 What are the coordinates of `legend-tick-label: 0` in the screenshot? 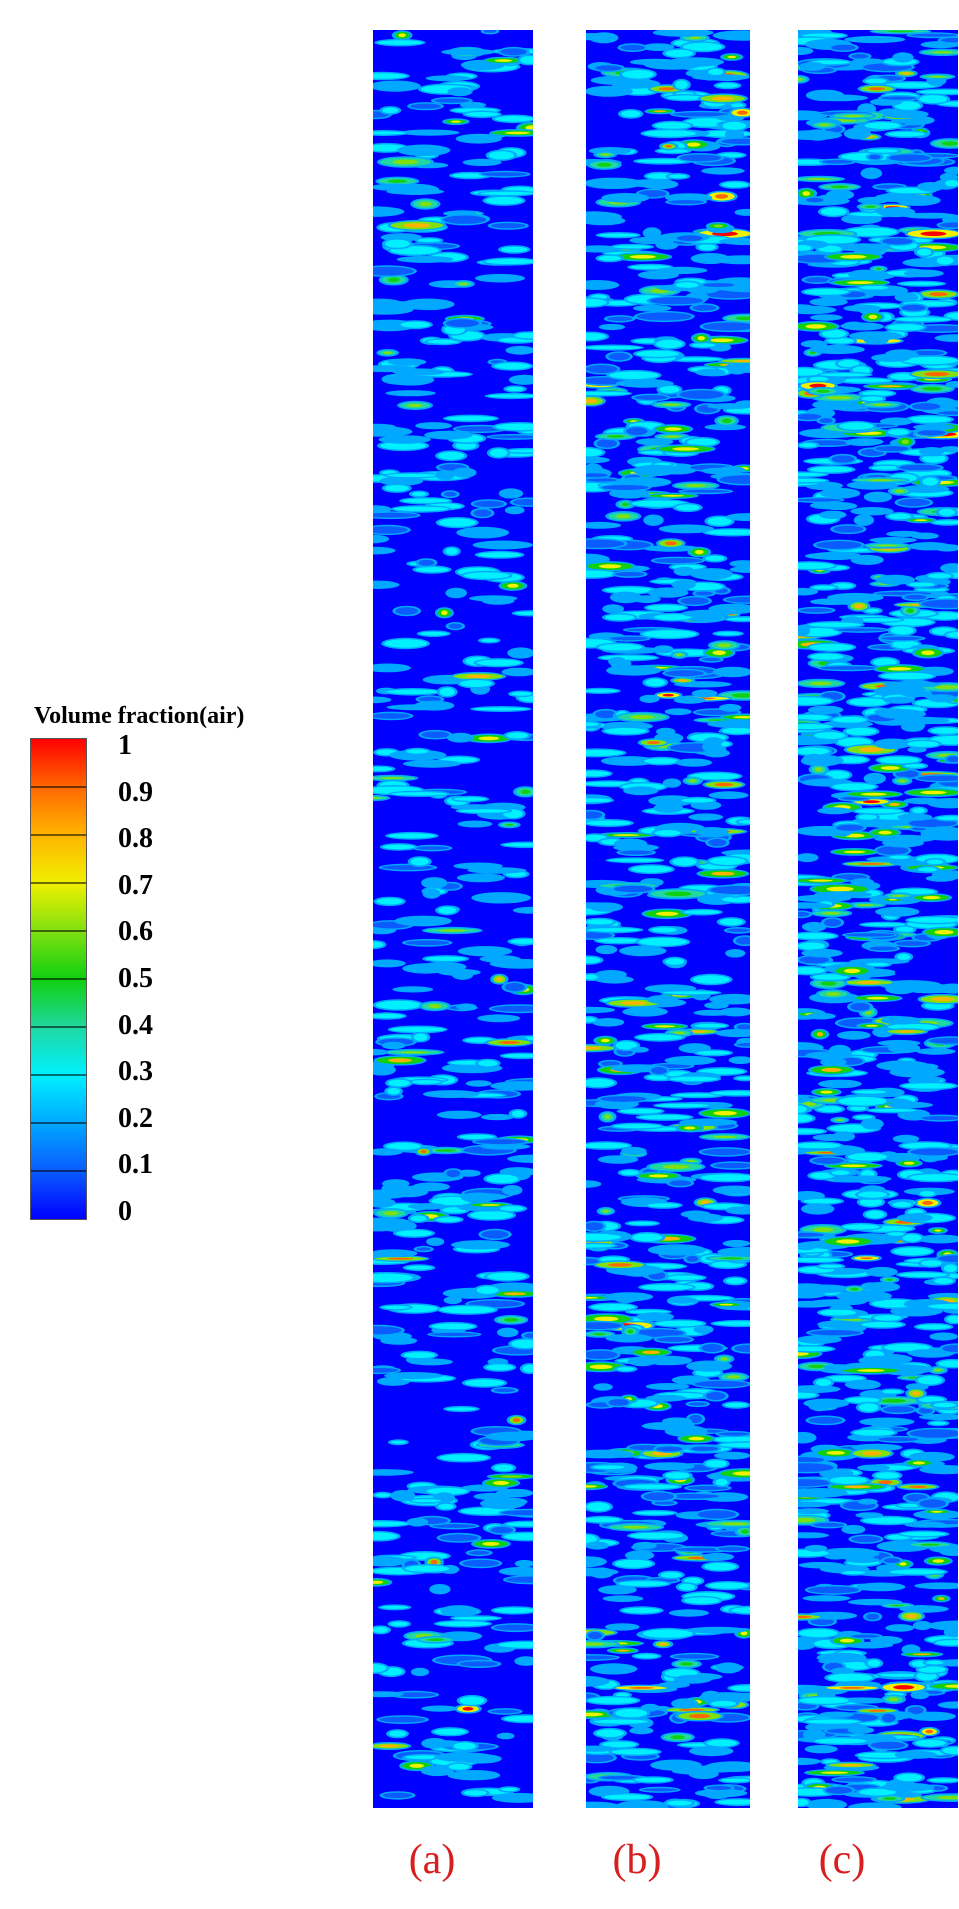 It's located at (125, 1211).